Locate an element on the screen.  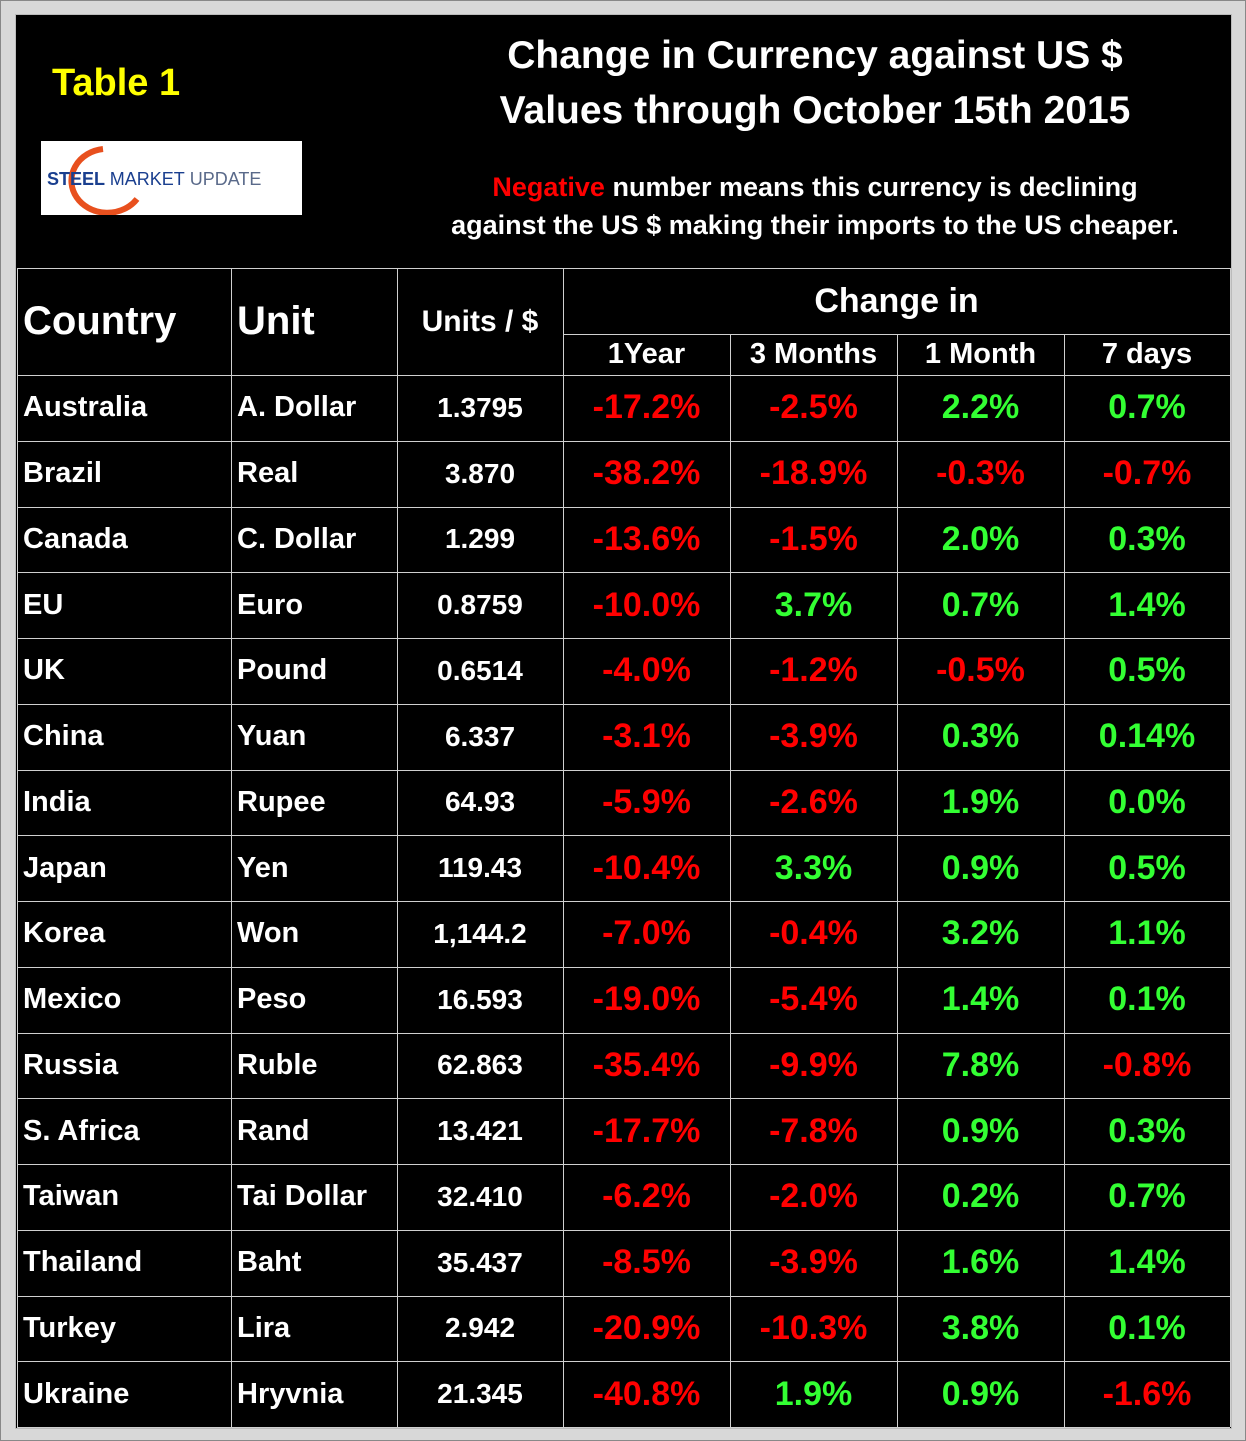
cell-text: Rand is located at coordinates (273, 1130).